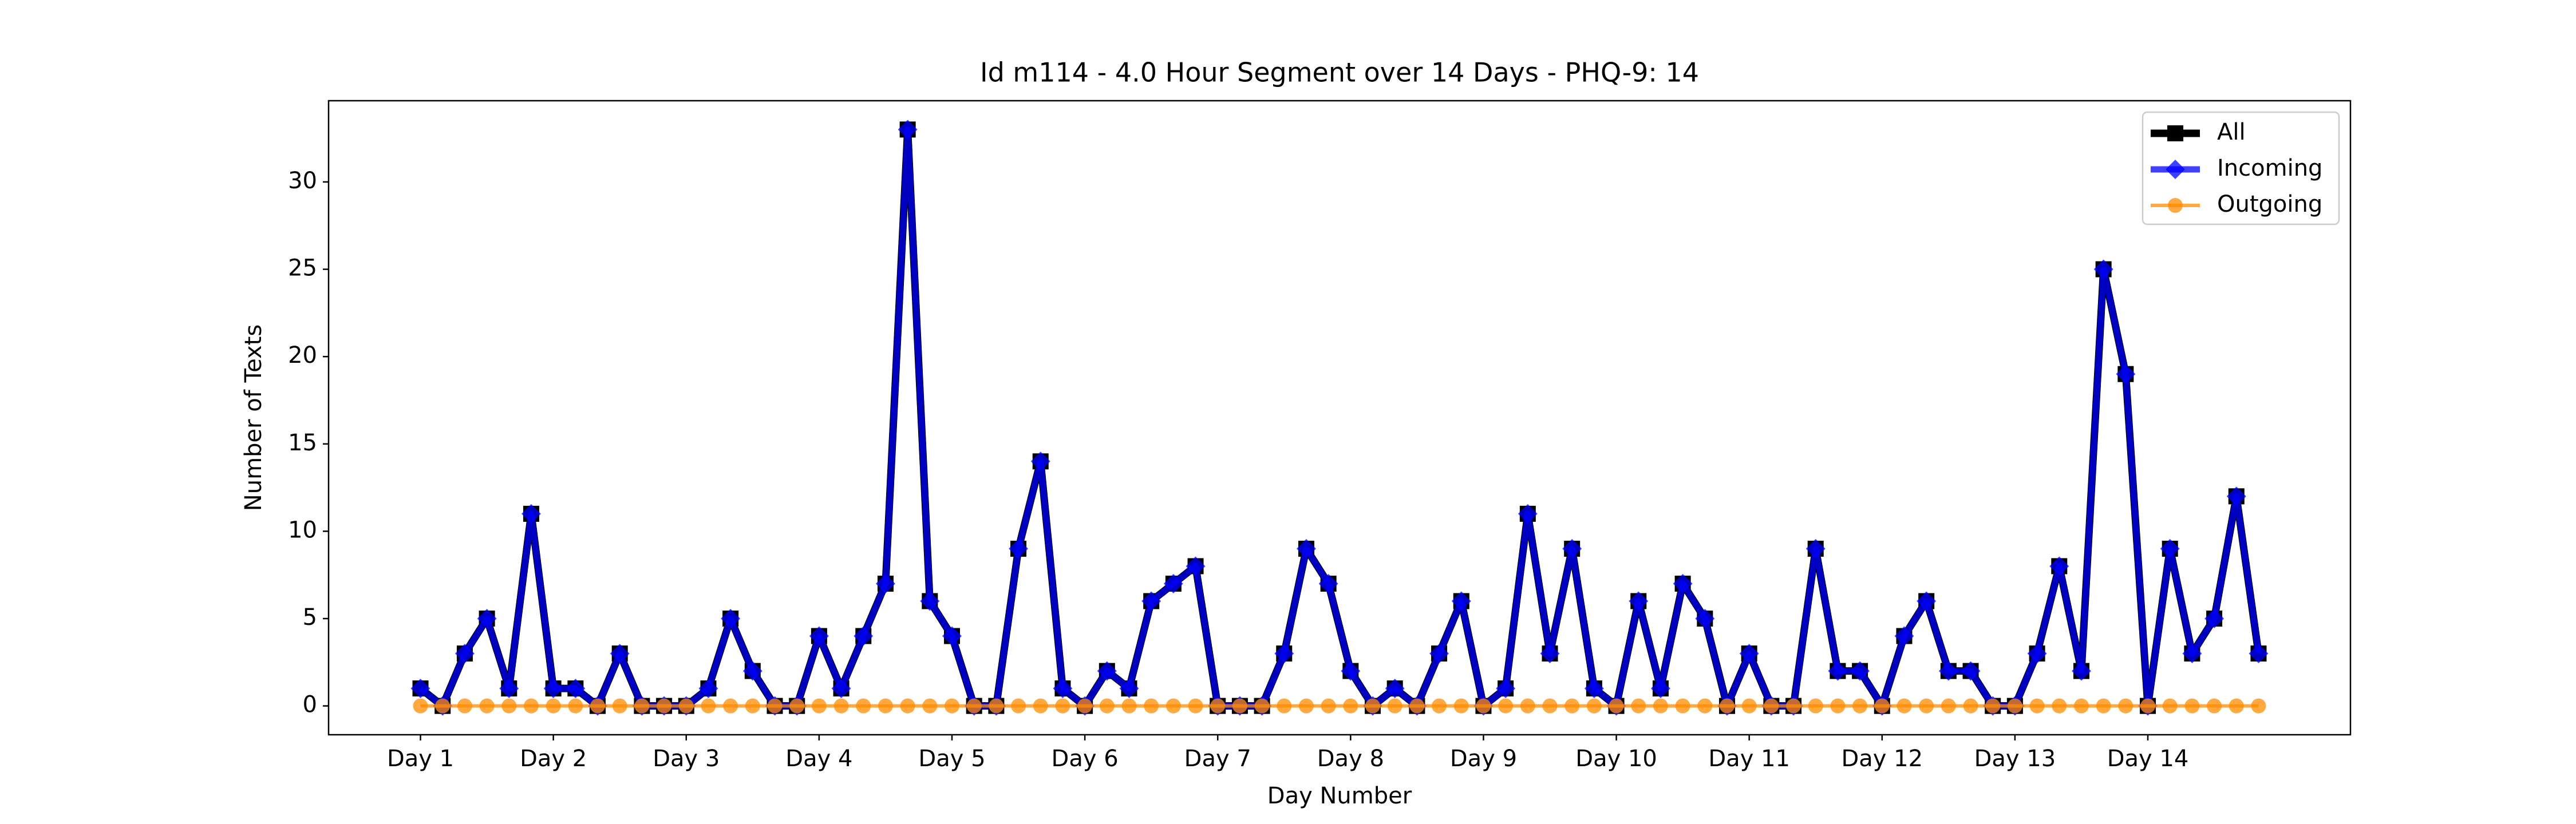  What do you see at coordinates (302, 355) in the screenshot?
I see `y-tick-label: 20` at bounding box center [302, 355].